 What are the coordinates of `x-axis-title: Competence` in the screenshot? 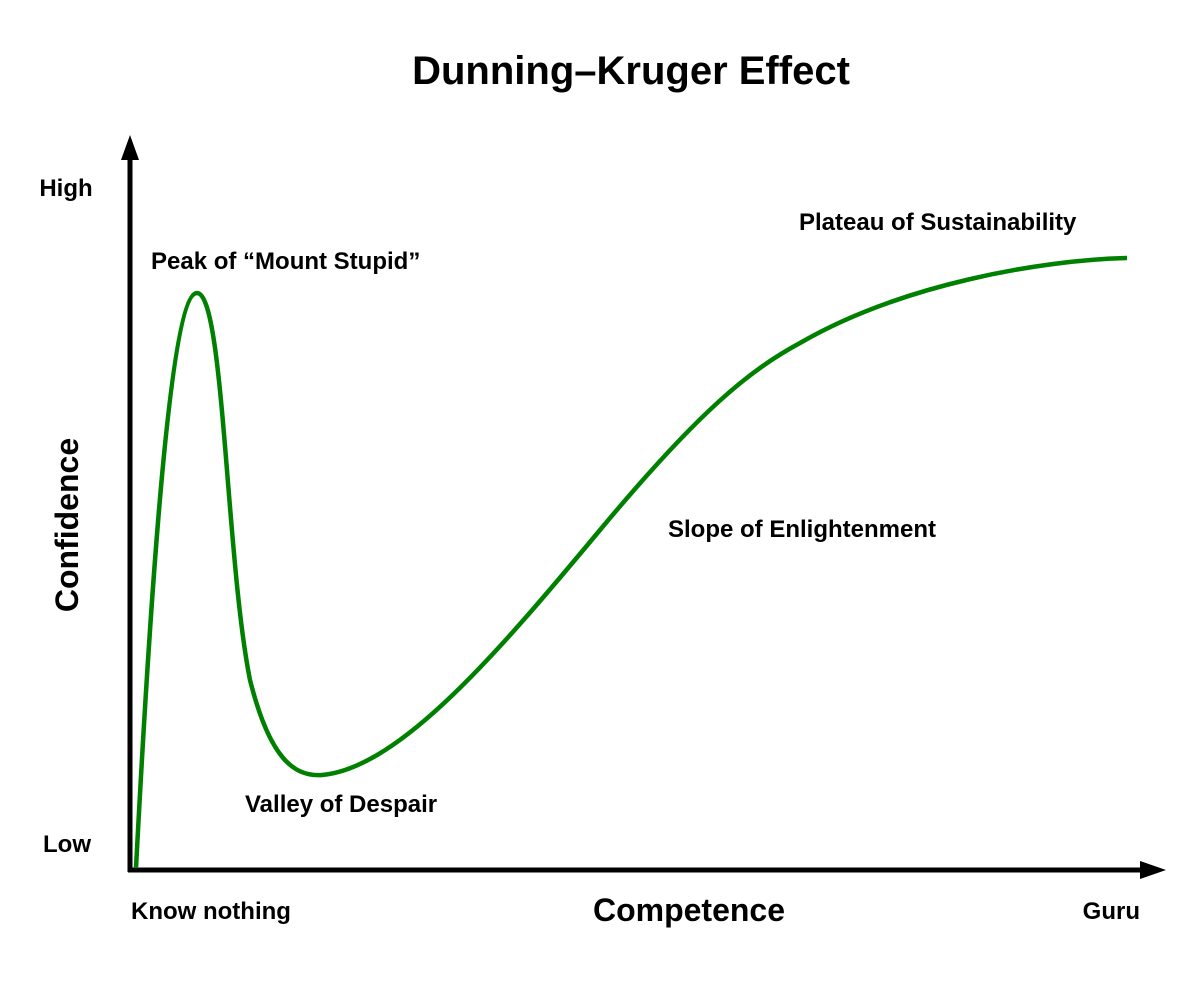 It's located at (689, 910).